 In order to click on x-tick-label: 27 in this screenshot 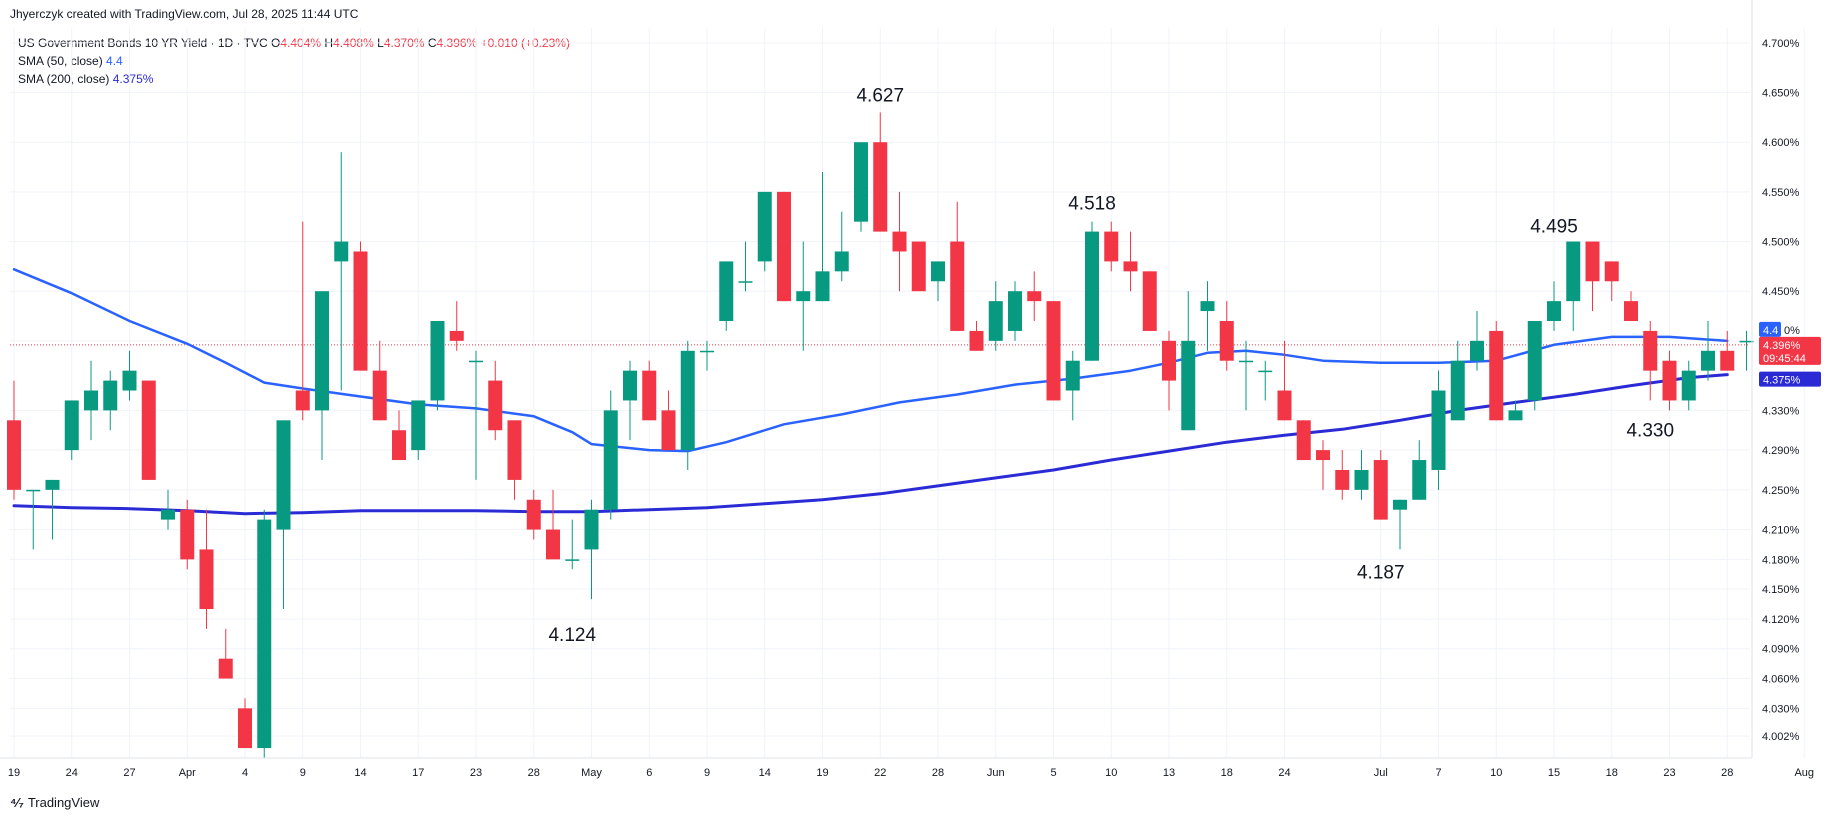, I will do `click(129, 773)`.